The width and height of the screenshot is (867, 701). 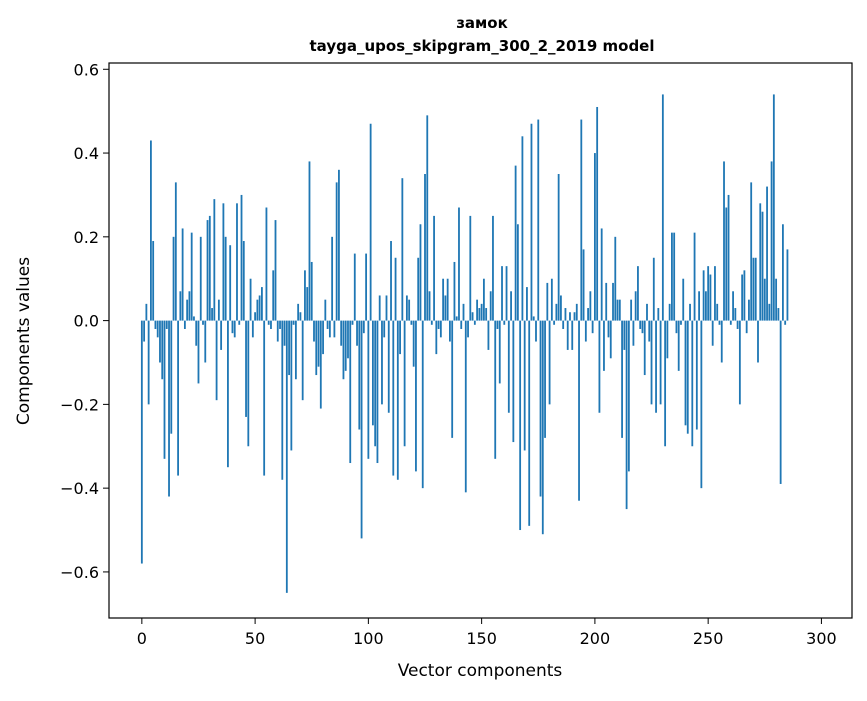 I want to click on y-tick-label: 0.0, so click(x=86, y=321).